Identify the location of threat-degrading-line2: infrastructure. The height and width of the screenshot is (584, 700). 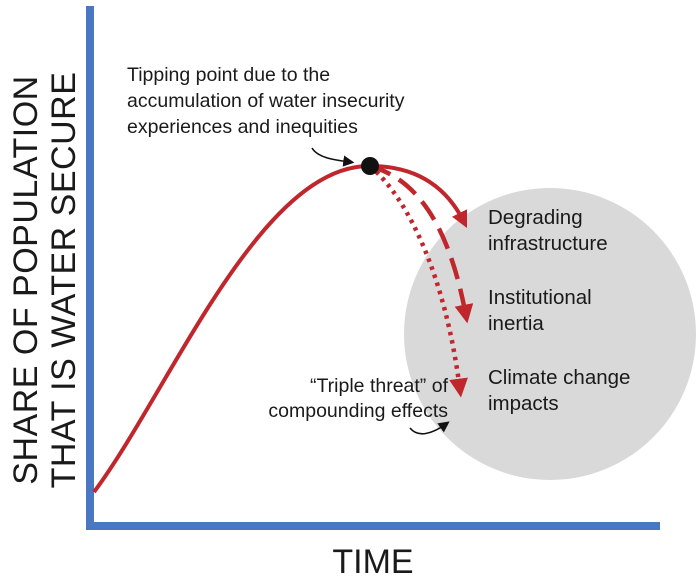
(548, 243).